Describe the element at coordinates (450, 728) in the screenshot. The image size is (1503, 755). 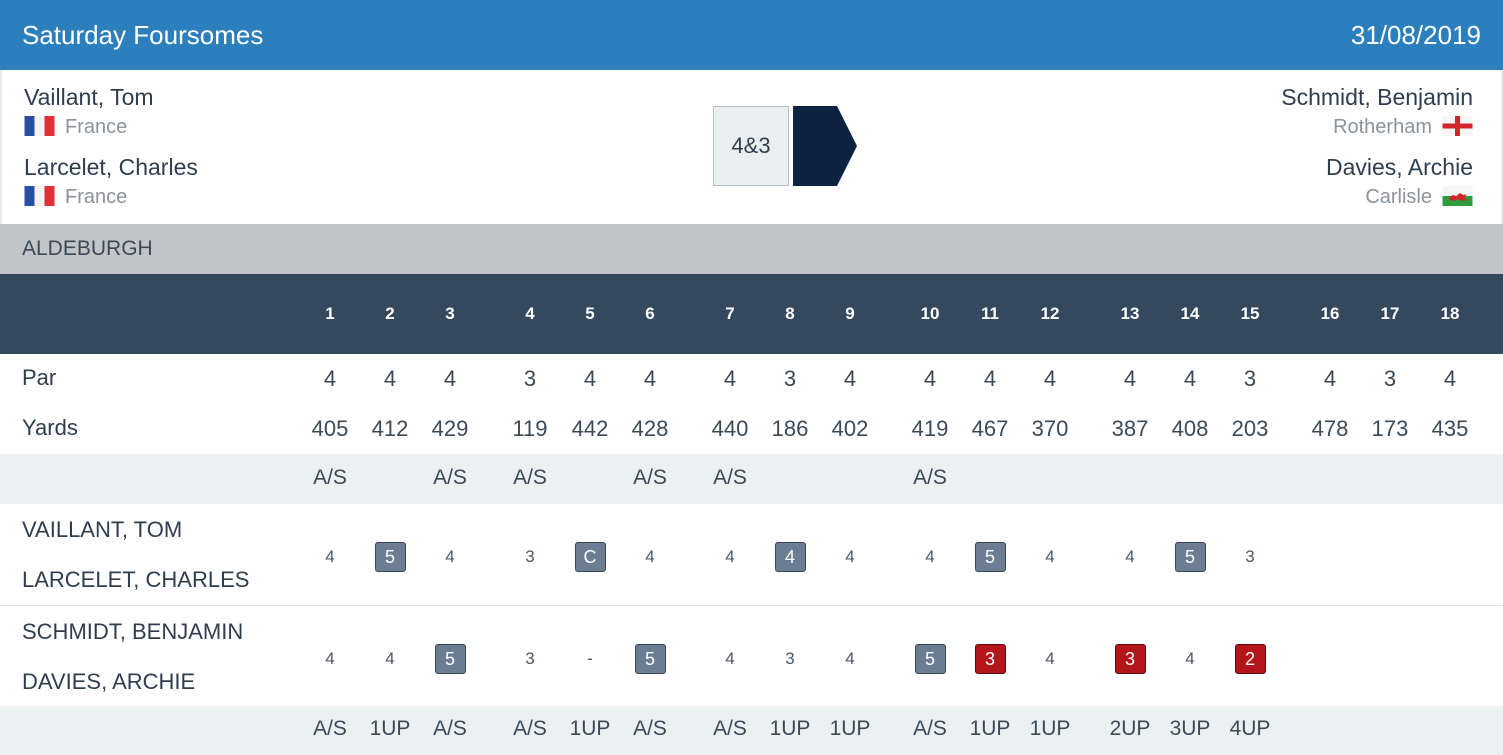
I see `status-bottom-cell-3: A/S` at that location.